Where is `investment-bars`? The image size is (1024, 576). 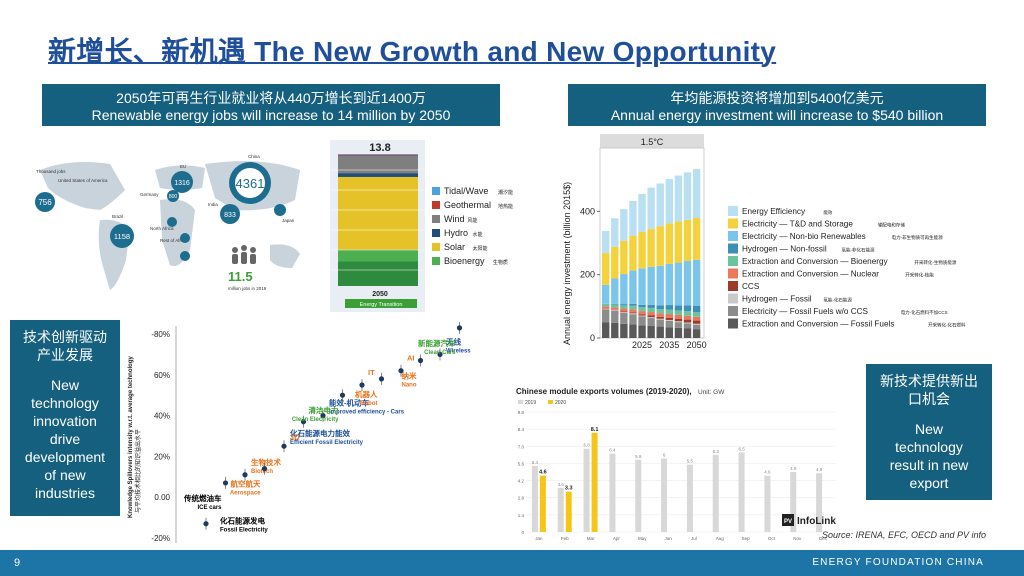 investment-bars is located at coordinates (651, 253).